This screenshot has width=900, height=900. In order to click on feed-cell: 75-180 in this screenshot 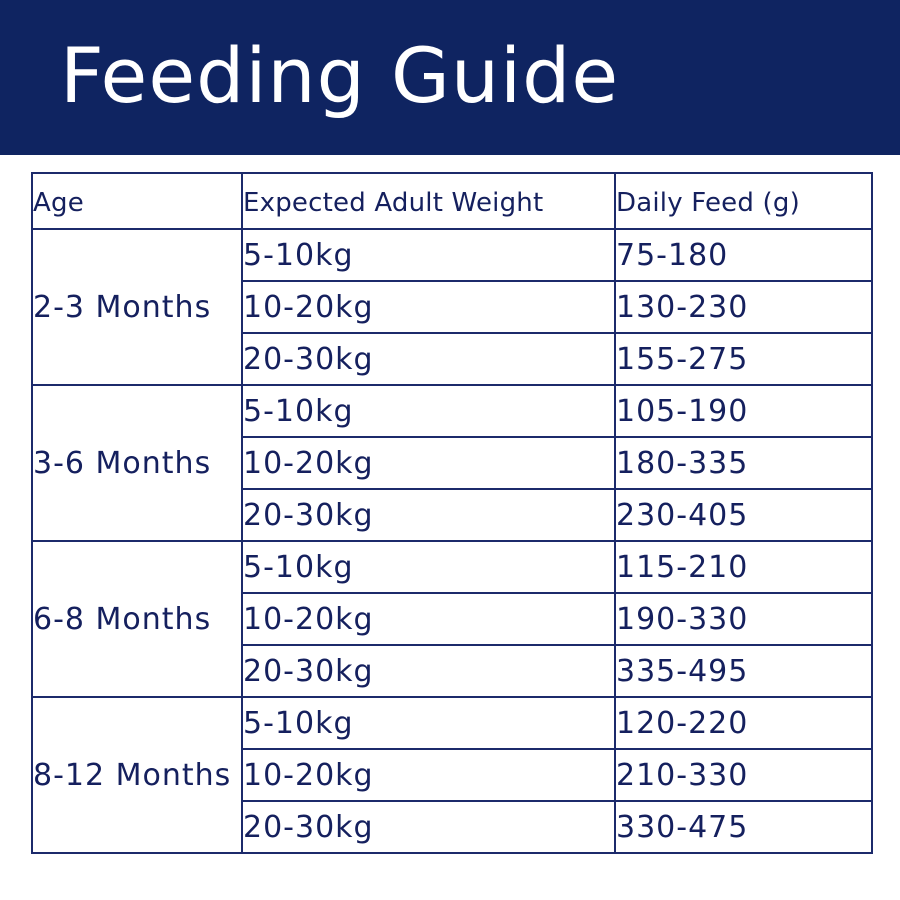, I will do `click(743, 255)`.